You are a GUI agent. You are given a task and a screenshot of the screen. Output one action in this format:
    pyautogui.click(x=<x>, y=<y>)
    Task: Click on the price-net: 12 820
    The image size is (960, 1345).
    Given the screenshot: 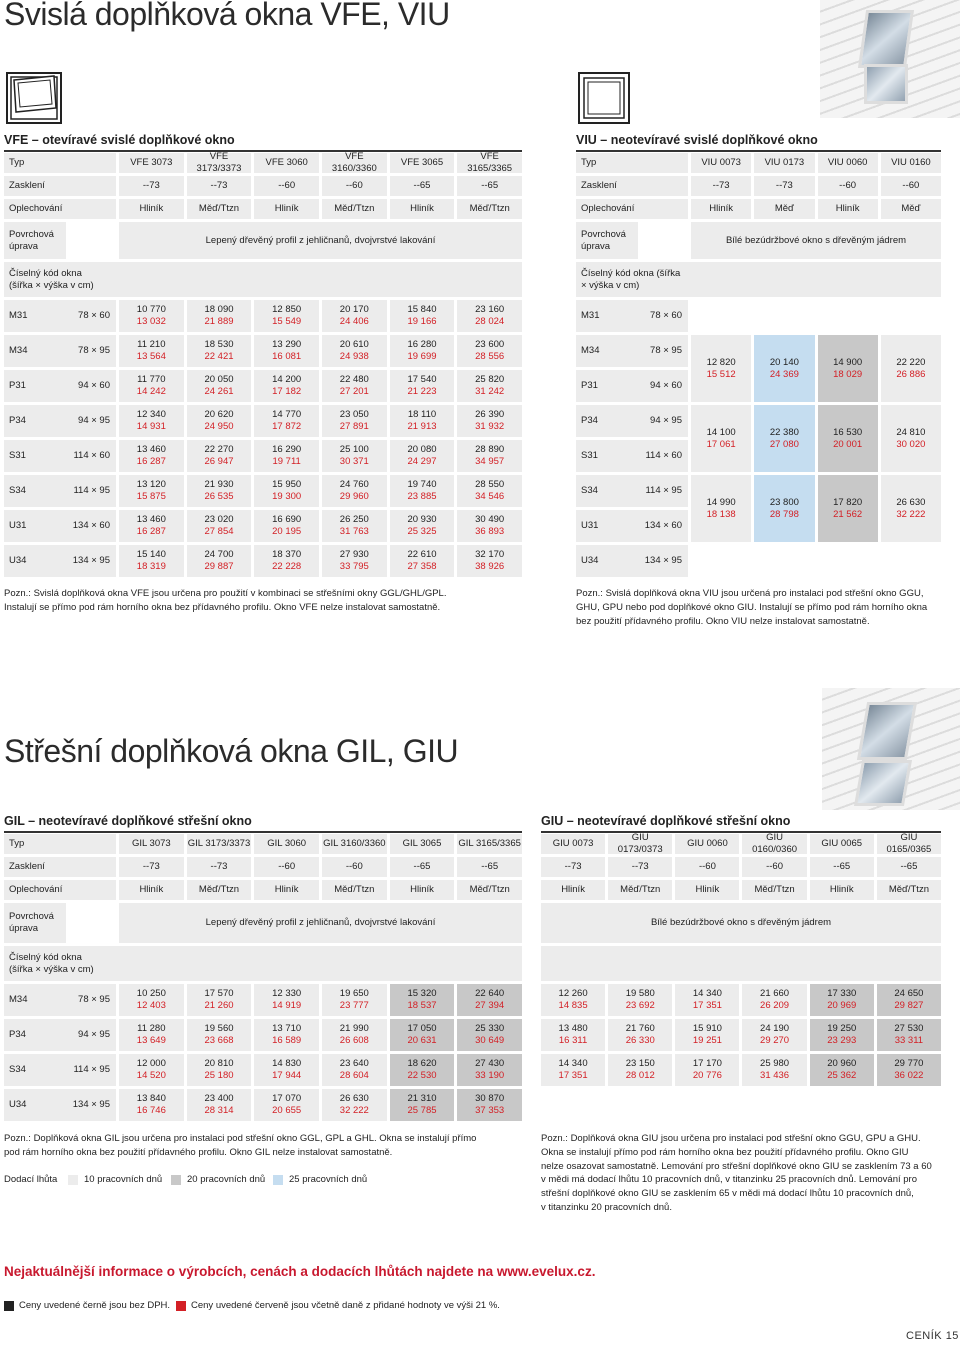 What is the action you would take?
    pyautogui.click(x=721, y=362)
    